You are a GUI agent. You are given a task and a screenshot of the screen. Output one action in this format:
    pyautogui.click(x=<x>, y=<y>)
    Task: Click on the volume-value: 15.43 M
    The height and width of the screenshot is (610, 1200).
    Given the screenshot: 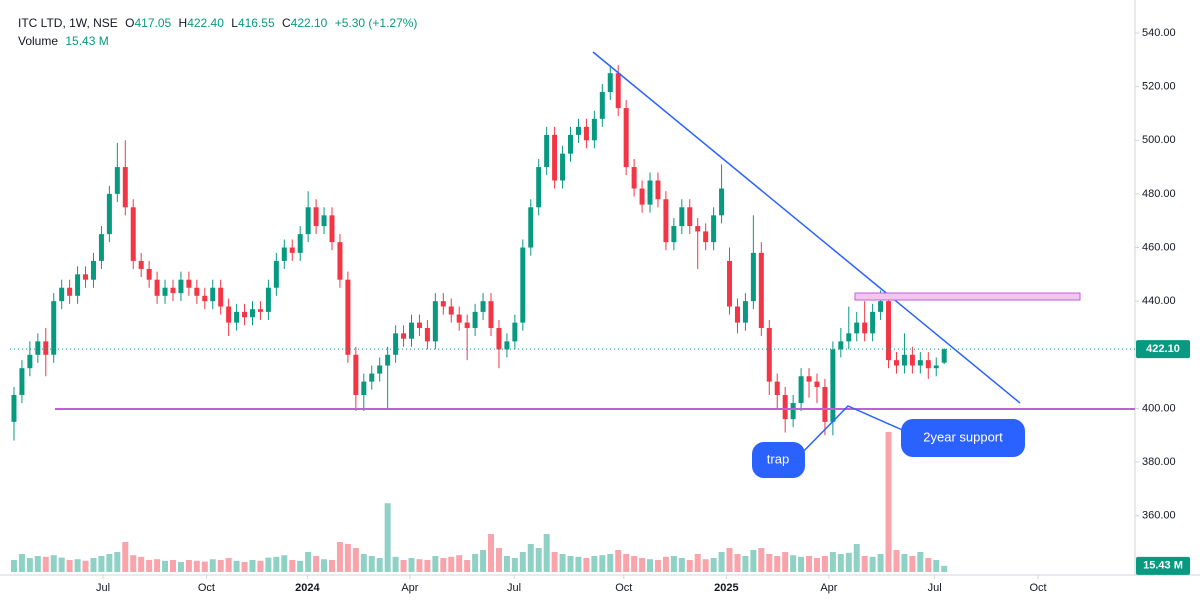 What is the action you would take?
    pyautogui.click(x=86, y=41)
    